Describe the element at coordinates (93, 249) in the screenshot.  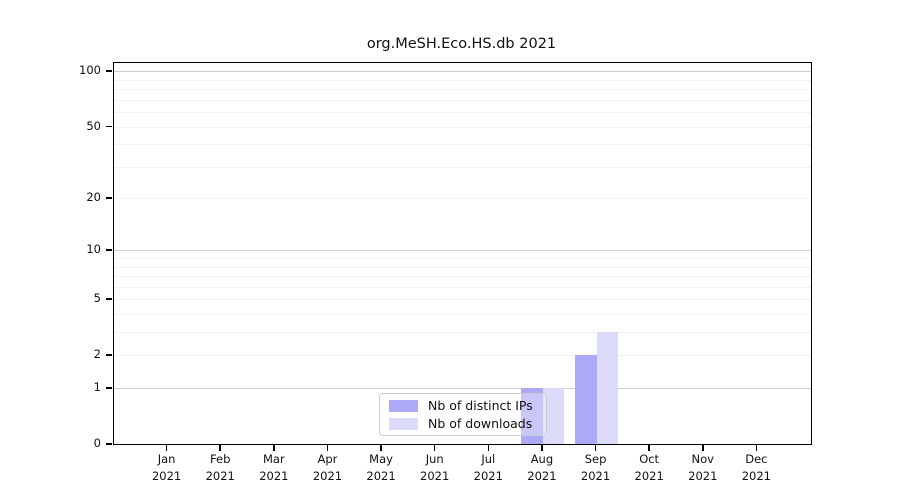
I see `y-tick-label: 10` at that location.